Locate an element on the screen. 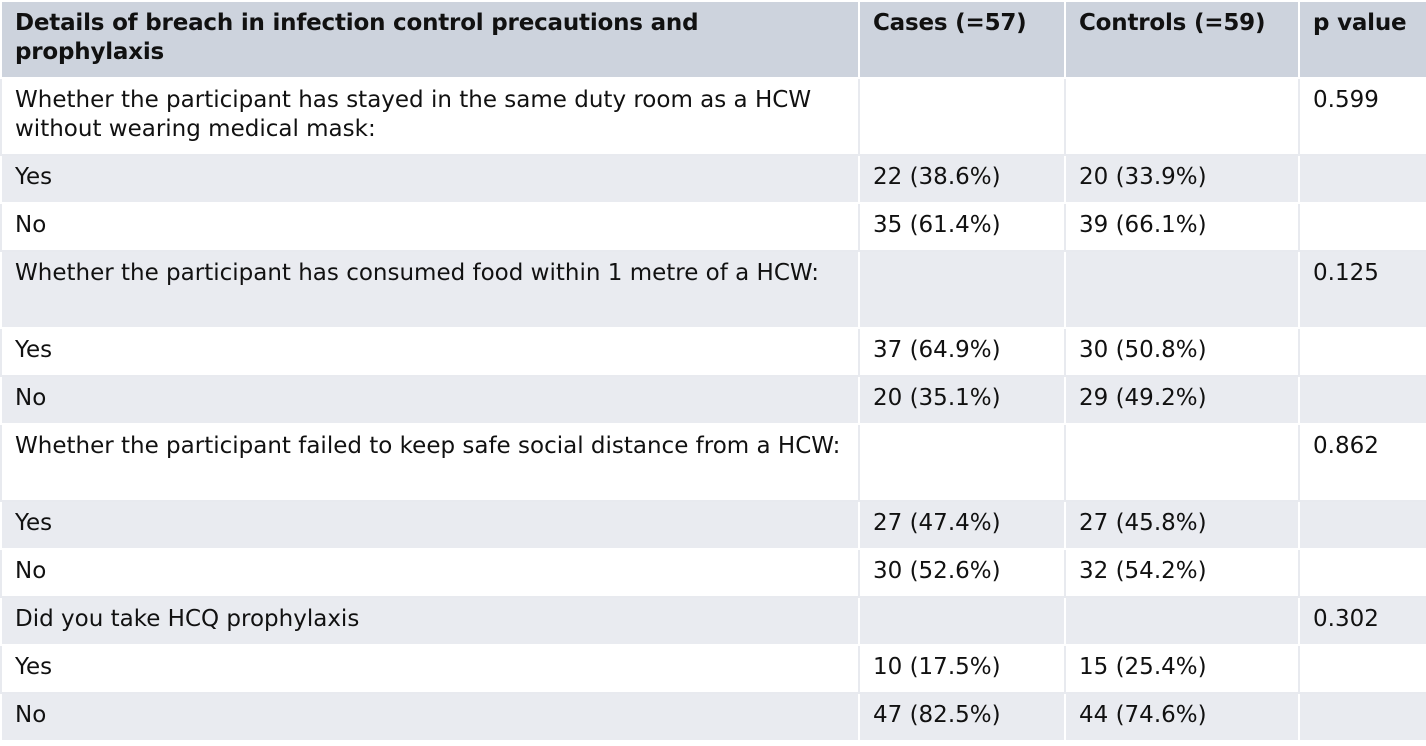 This screenshot has width=1426, height=746. table-row: Yes 10 (17.5%) 15 (25.4%) is located at coordinates (713, 669).